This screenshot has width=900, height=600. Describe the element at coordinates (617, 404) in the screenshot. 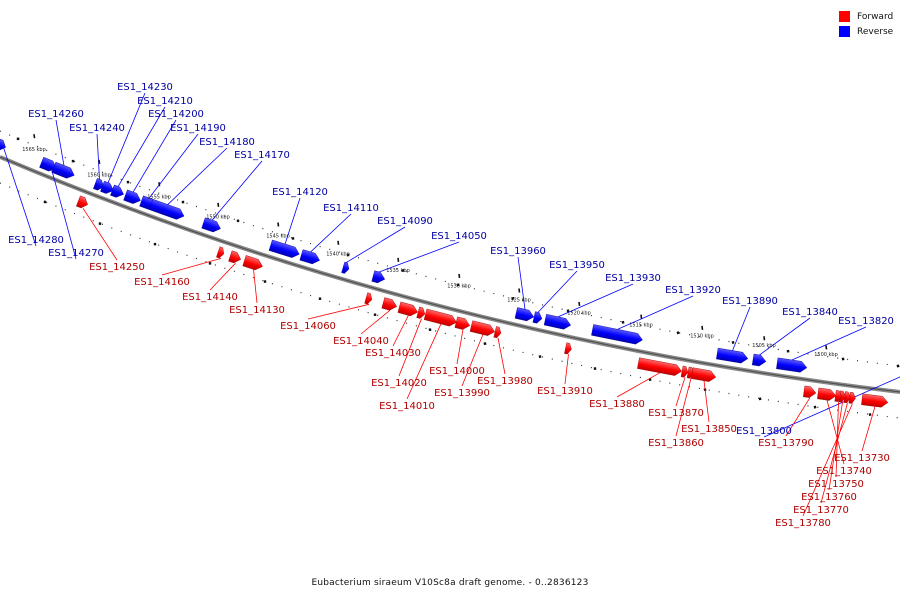

I see `gene-label: ES1_13880` at that location.